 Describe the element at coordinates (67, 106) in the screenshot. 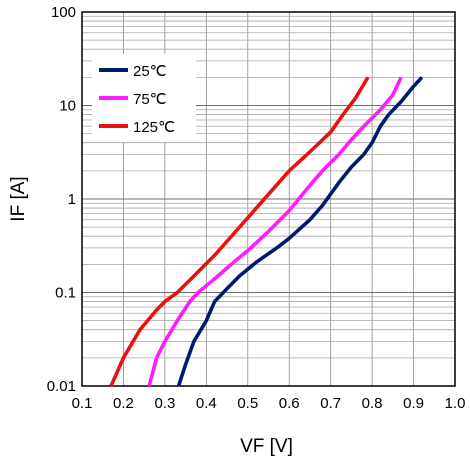

I see `y-tick-label: 10` at that location.